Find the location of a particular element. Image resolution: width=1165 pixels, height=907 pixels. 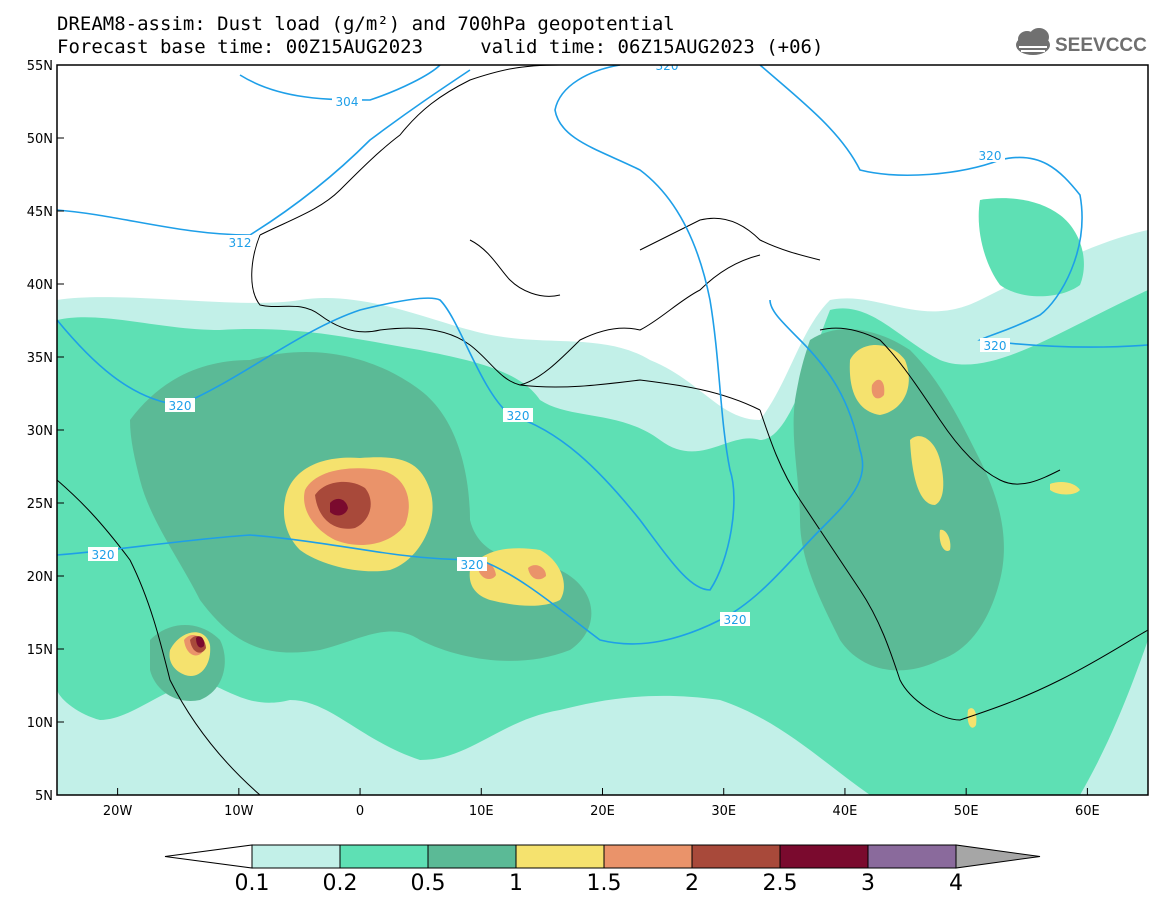

colorbar-level-label: 4 is located at coordinates (956, 883).